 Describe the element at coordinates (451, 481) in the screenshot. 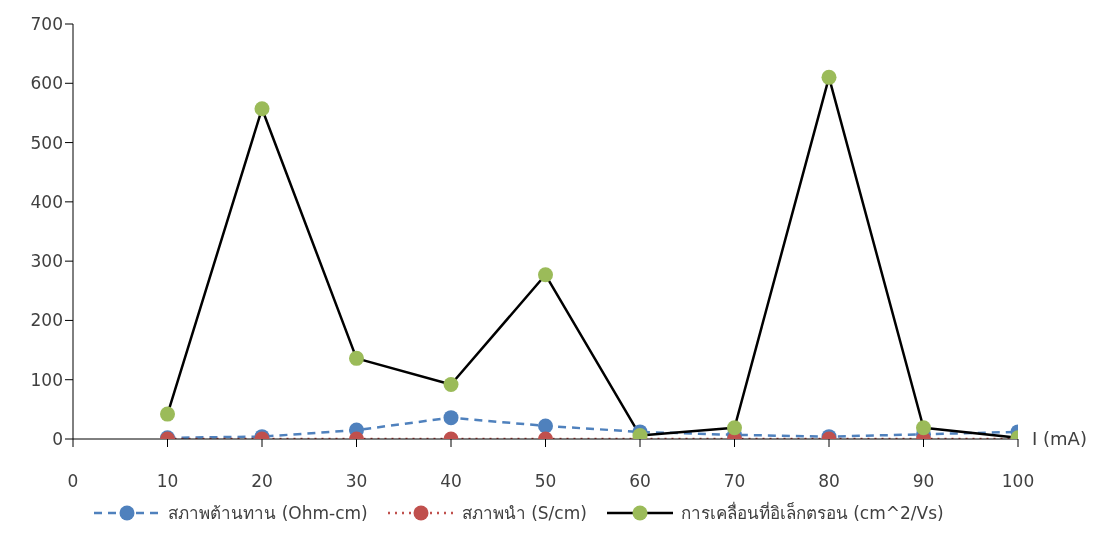

I see `x-tick-label: 40` at that location.